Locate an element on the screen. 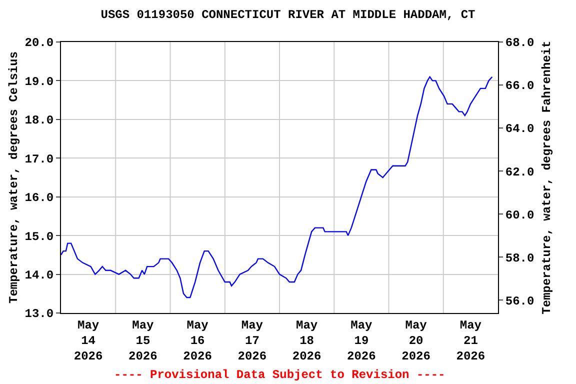  y-tick-label: 13.0 is located at coordinates (39, 314).